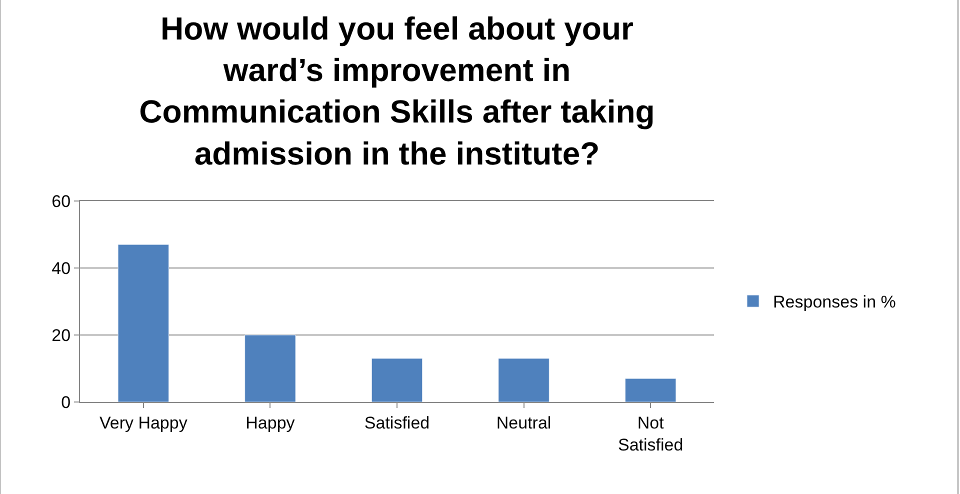  What do you see at coordinates (651, 433) in the screenshot?
I see `x-tick-label: Not Satisfied` at bounding box center [651, 433].